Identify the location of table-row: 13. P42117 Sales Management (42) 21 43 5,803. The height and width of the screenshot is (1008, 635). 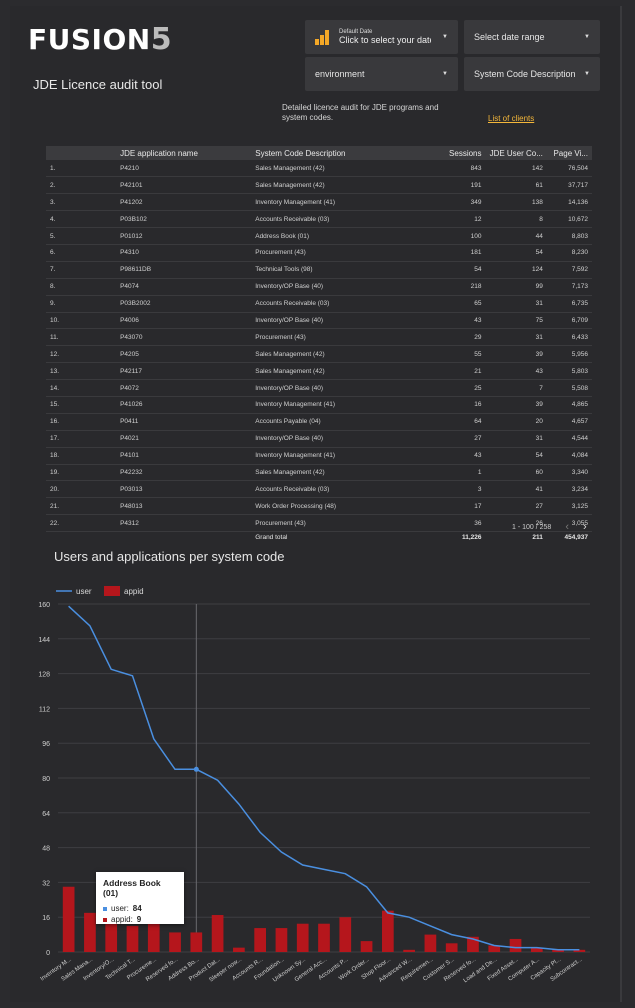
(319, 371).